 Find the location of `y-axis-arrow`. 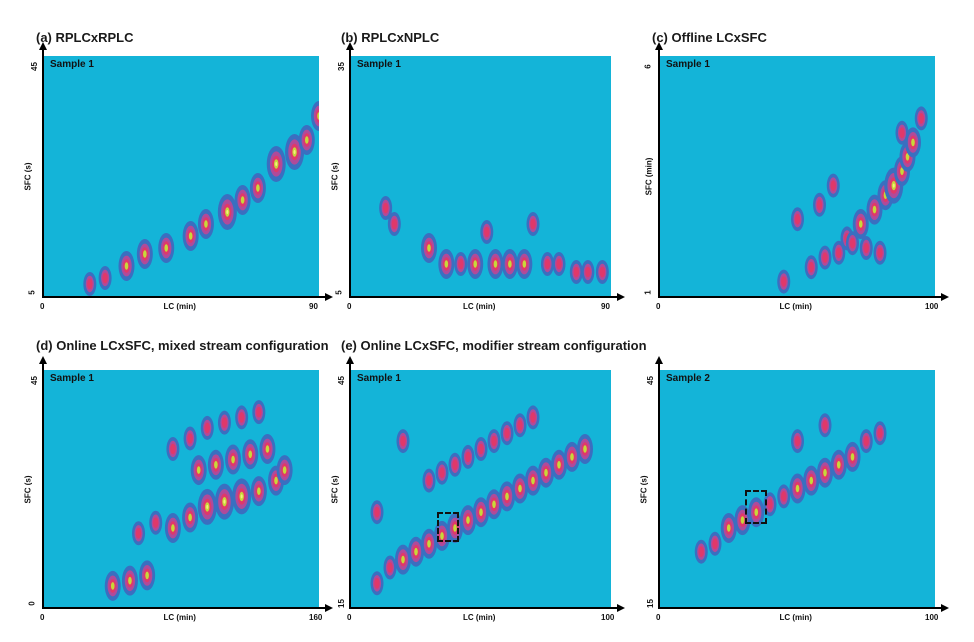

y-axis-arrow is located at coordinates (350, 46).